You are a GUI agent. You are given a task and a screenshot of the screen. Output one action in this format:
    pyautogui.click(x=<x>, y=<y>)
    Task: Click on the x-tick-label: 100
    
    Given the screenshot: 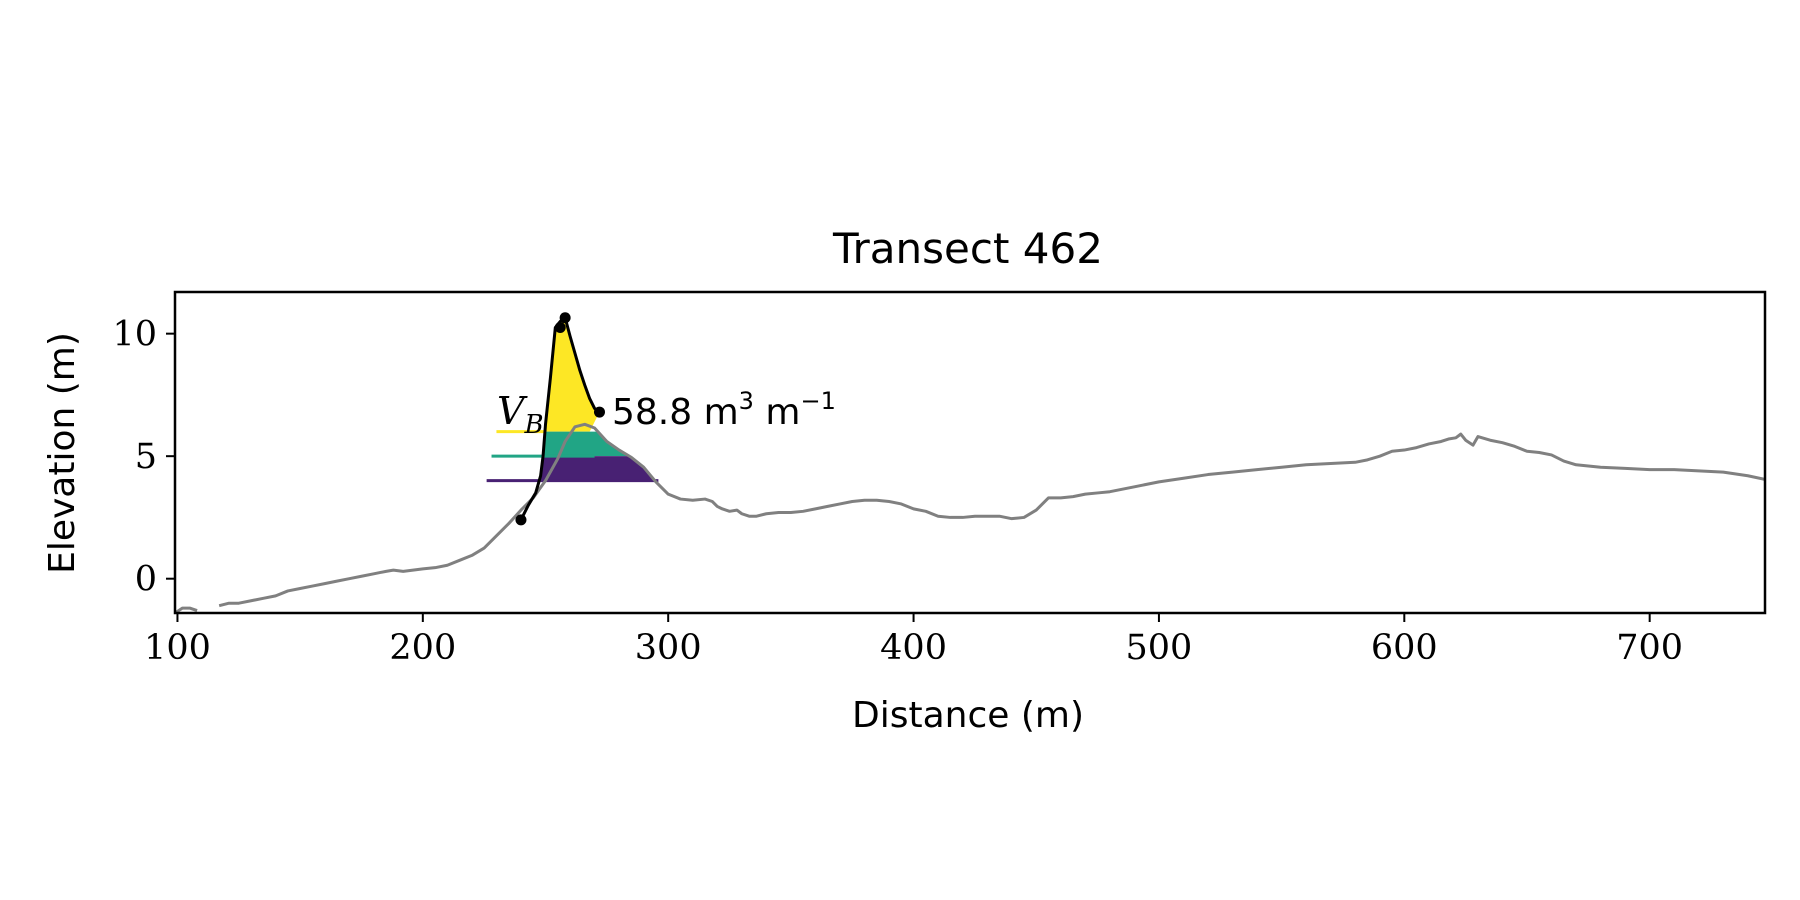 What is the action you would take?
    pyautogui.click(x=177, y=648)
    